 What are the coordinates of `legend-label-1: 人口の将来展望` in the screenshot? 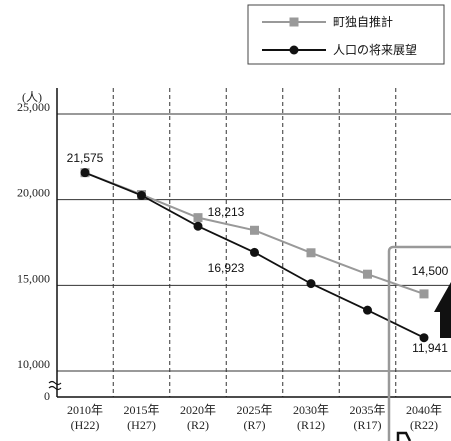 It's located at (375, 50).